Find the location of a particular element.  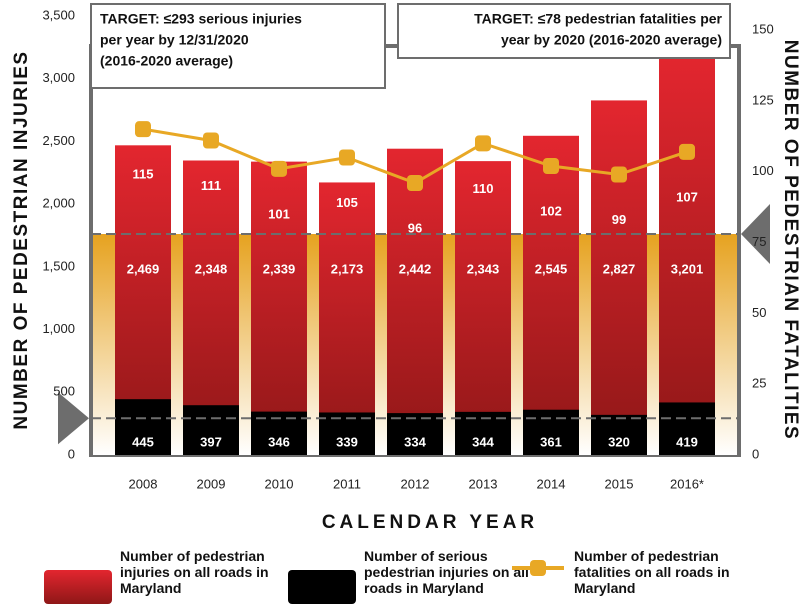

y-tick-label: 0 is located at coordinates (71, 453).